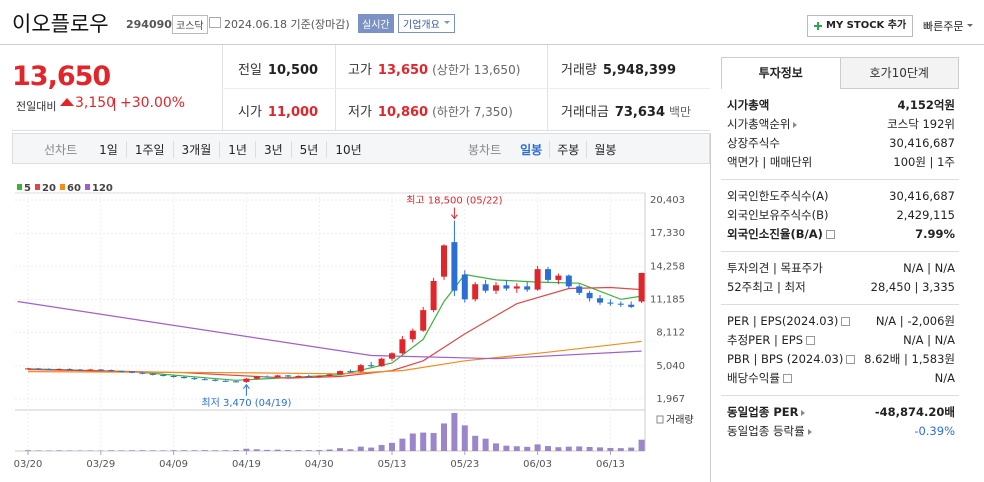  I want to click on info-label-wrap: 추정PER | EPS, so click(771, 340).